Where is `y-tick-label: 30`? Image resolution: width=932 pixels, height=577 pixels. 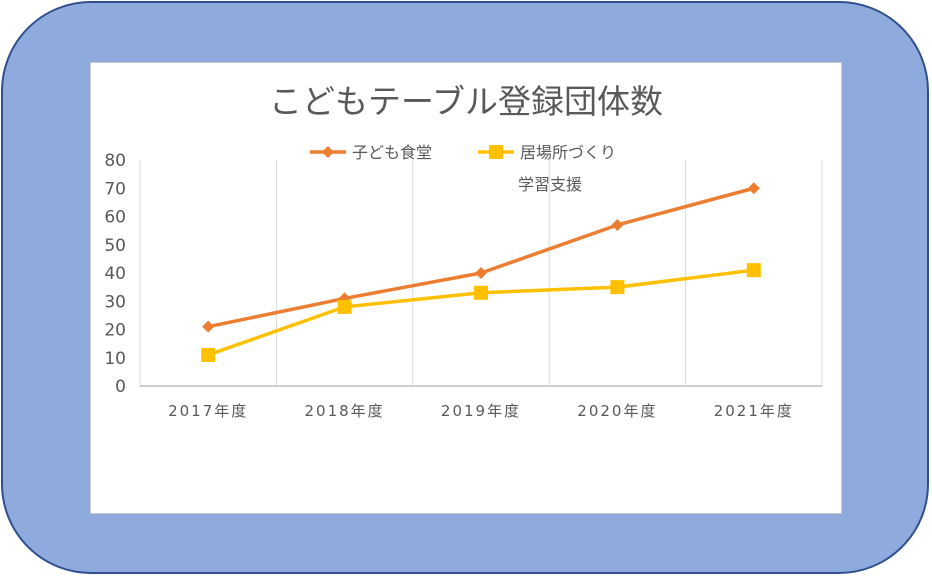 y-tick-label: 30 is located at coordinates (115, 302).